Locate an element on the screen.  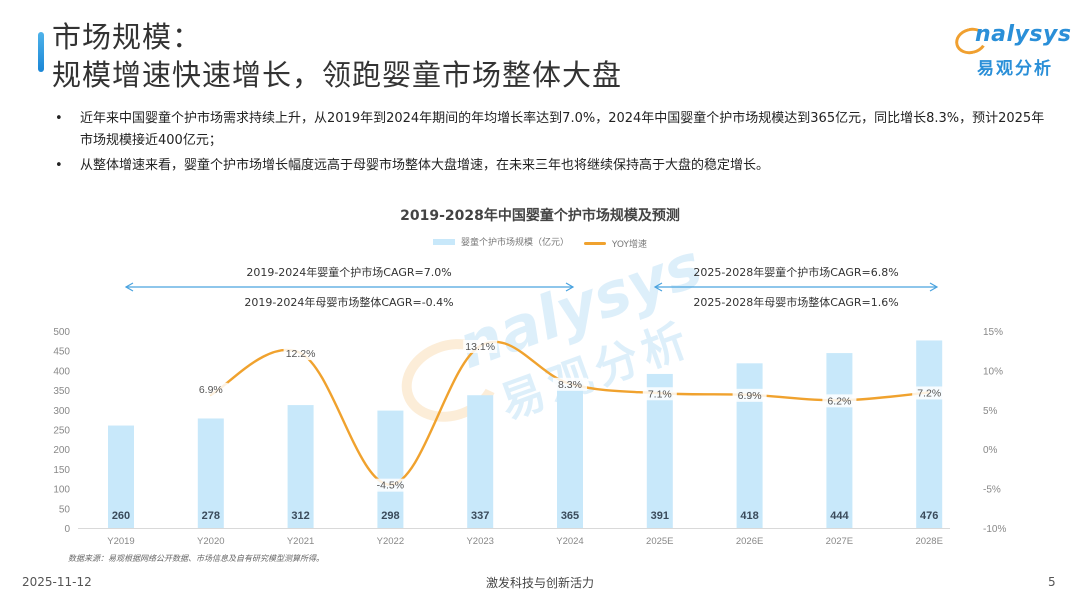
y-right-tick-label: 0% is located at coordinates (990, 450).